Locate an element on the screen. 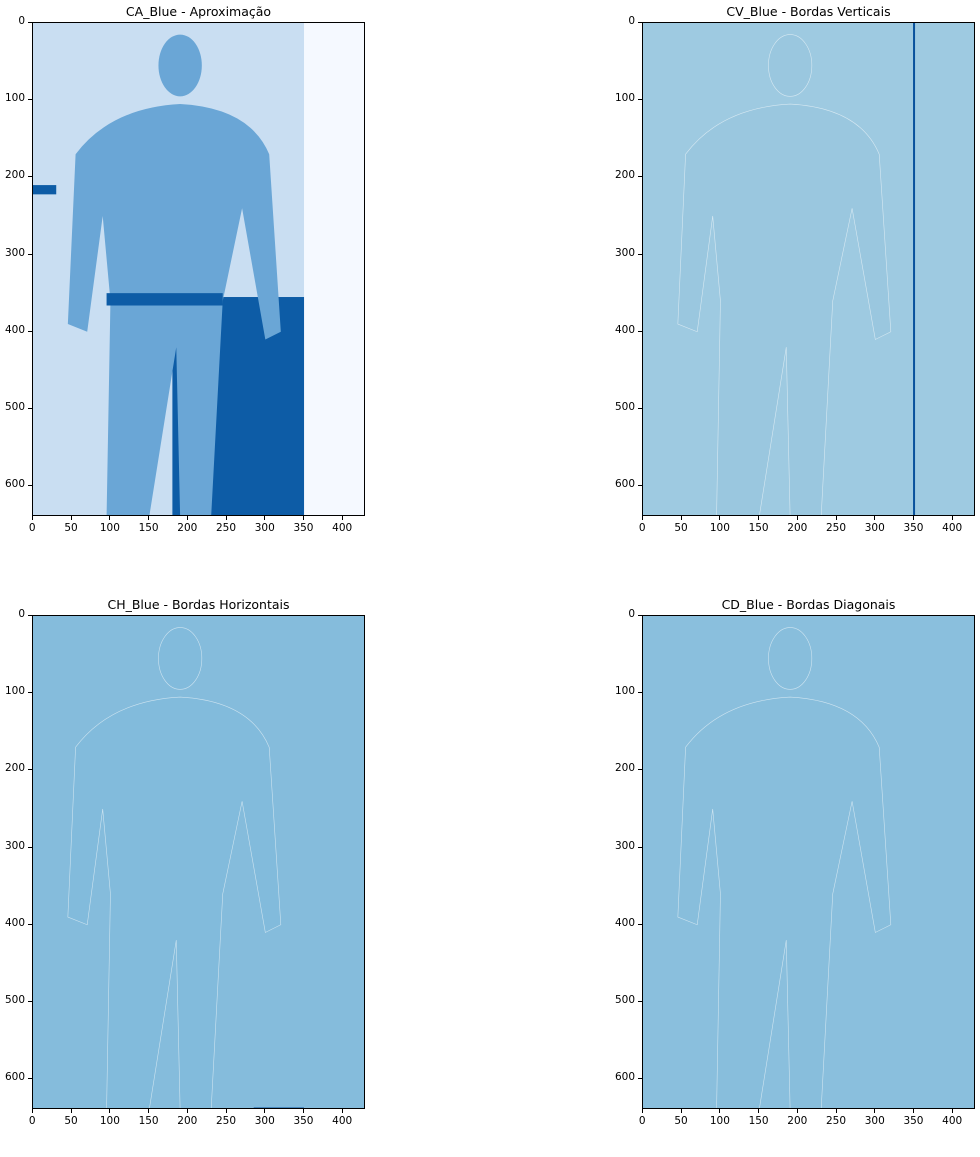 This screenshot has width=980, height=1157. person-silhouette is located at coordinates (784, 867).